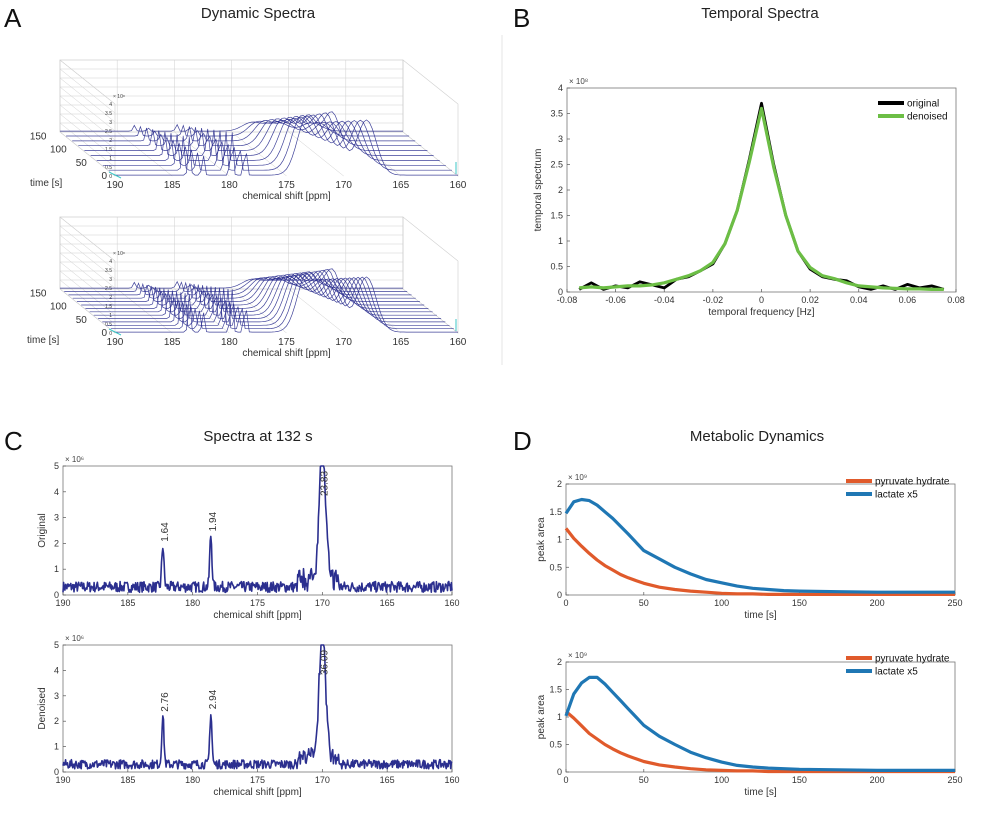 The image size is (1000, 833). What do you see at coordinates (110, 334) in the screenshot?
I see `z-tick-label: 0` at bounding box center [110, 334].